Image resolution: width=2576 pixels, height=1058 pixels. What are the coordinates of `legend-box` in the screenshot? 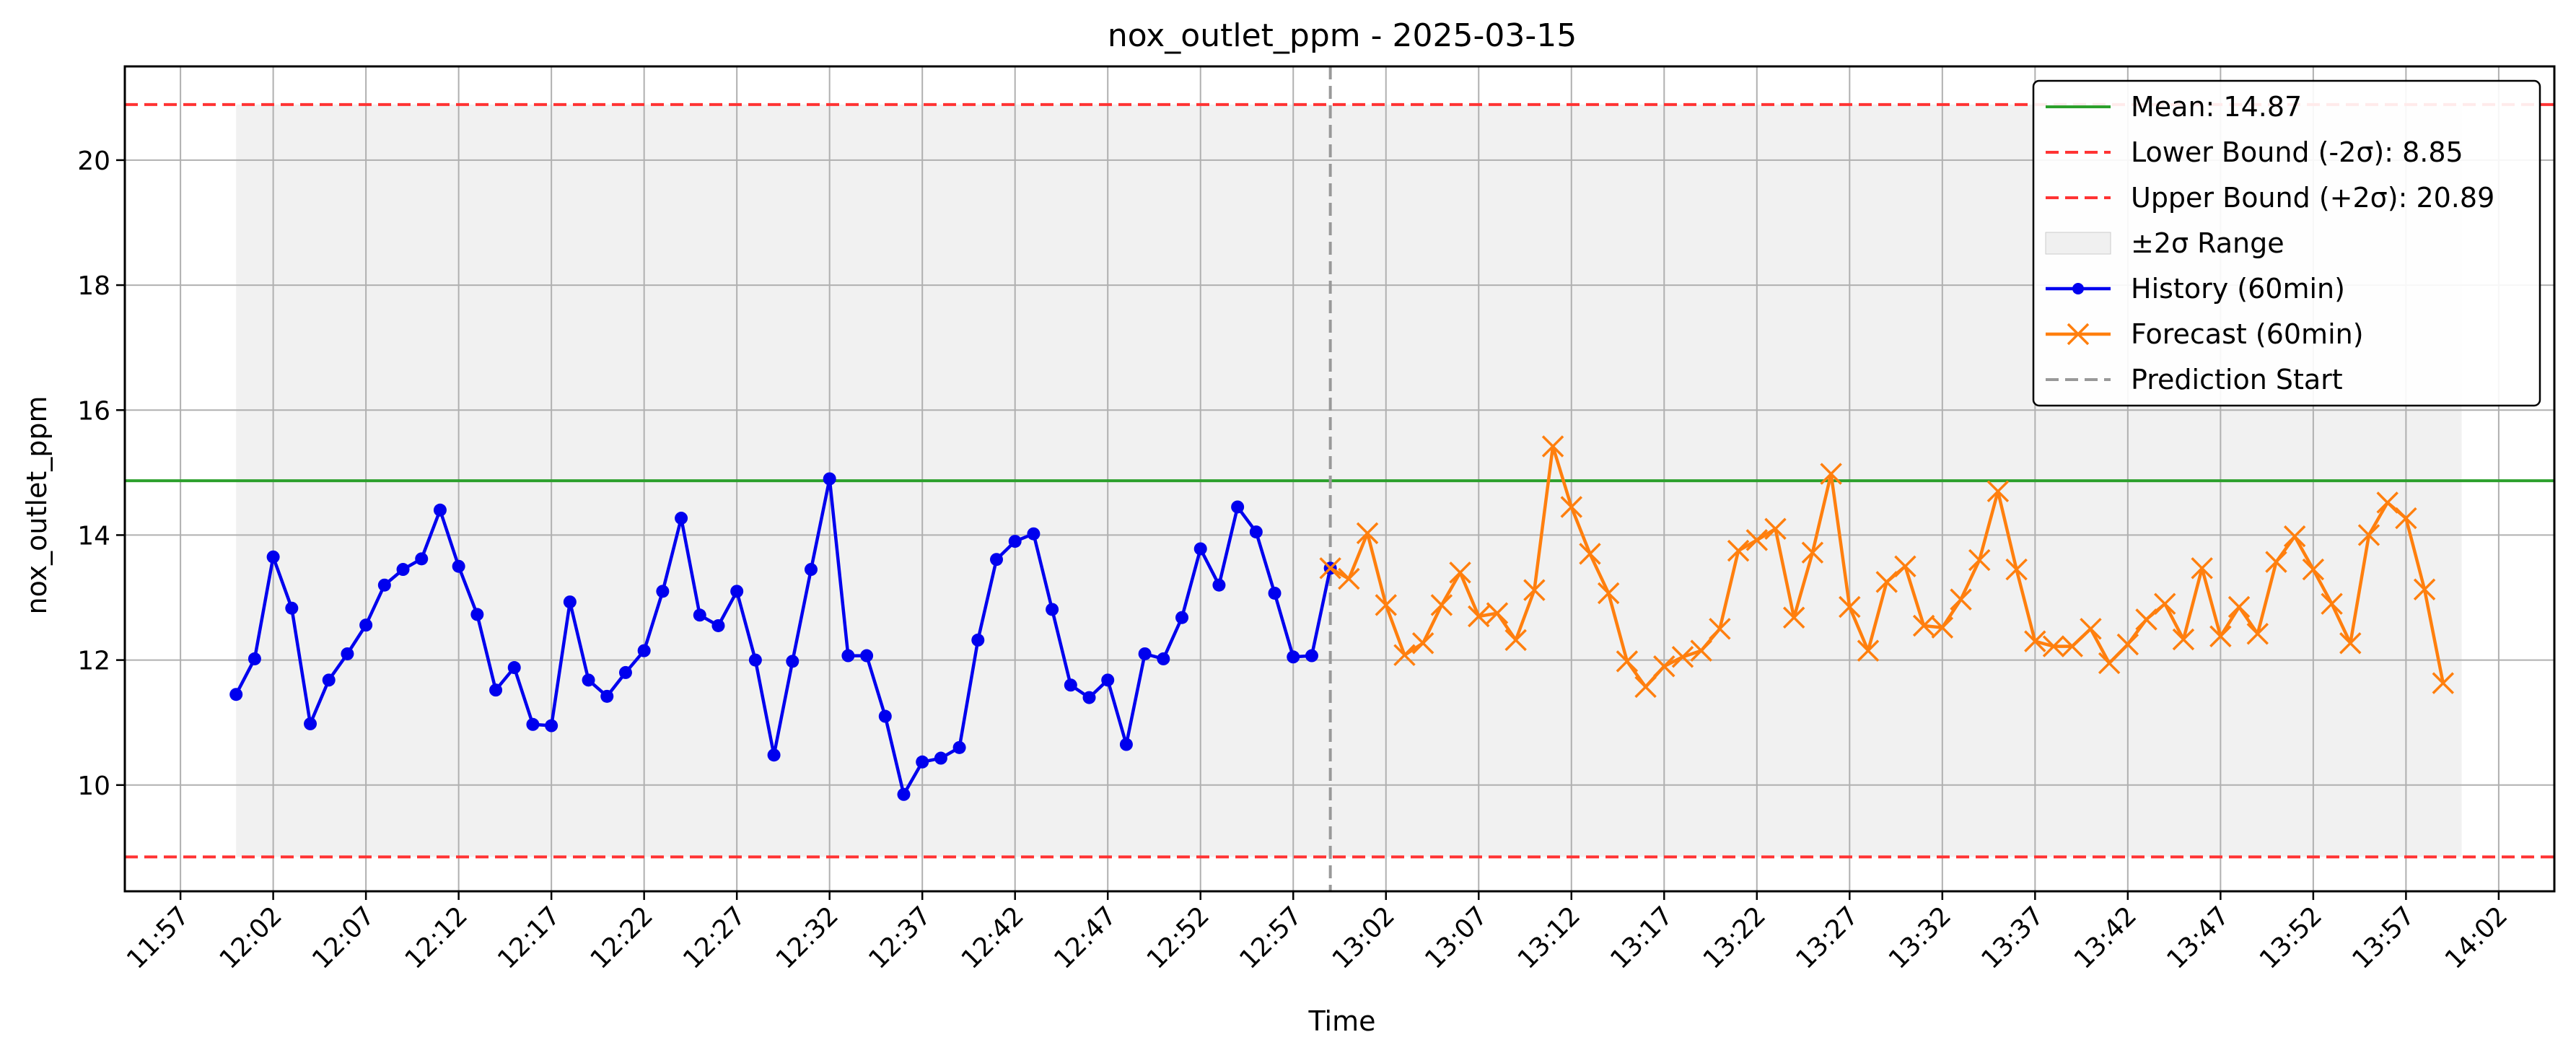 It's located at (2286, 243).